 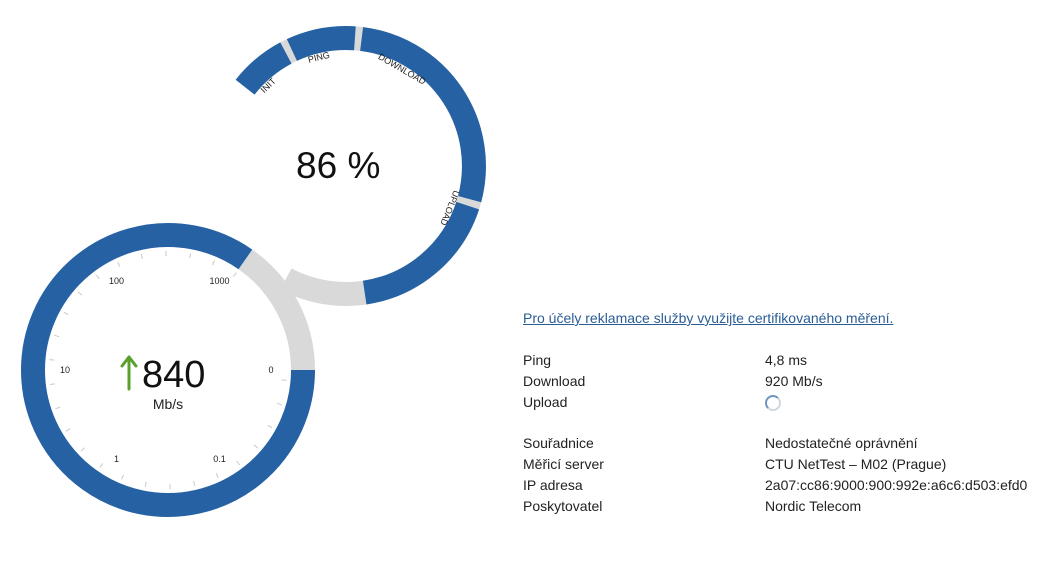 What do you see at coordinates (316, 165) in the screenshot?
I see `progress-value: 86` at bounding box center [316, 165].